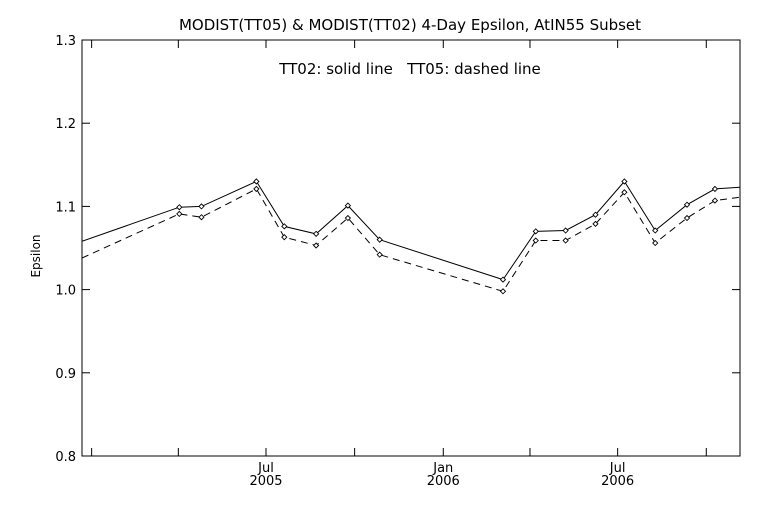 Image resolution: width=768 pixels, height=512 pixels. Describe the element at coordinates (265, 481) in the screenshot. I see `x-tick-label-year: 2005` at that location.